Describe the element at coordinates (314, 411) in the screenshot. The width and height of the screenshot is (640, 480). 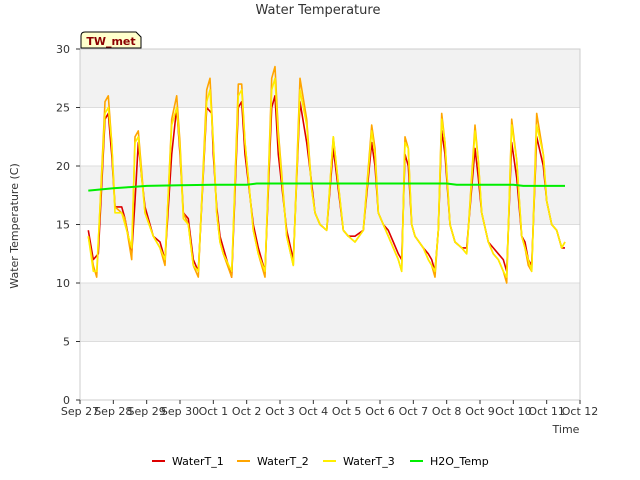
I see `x-tick-label: Oct 4` at that location.